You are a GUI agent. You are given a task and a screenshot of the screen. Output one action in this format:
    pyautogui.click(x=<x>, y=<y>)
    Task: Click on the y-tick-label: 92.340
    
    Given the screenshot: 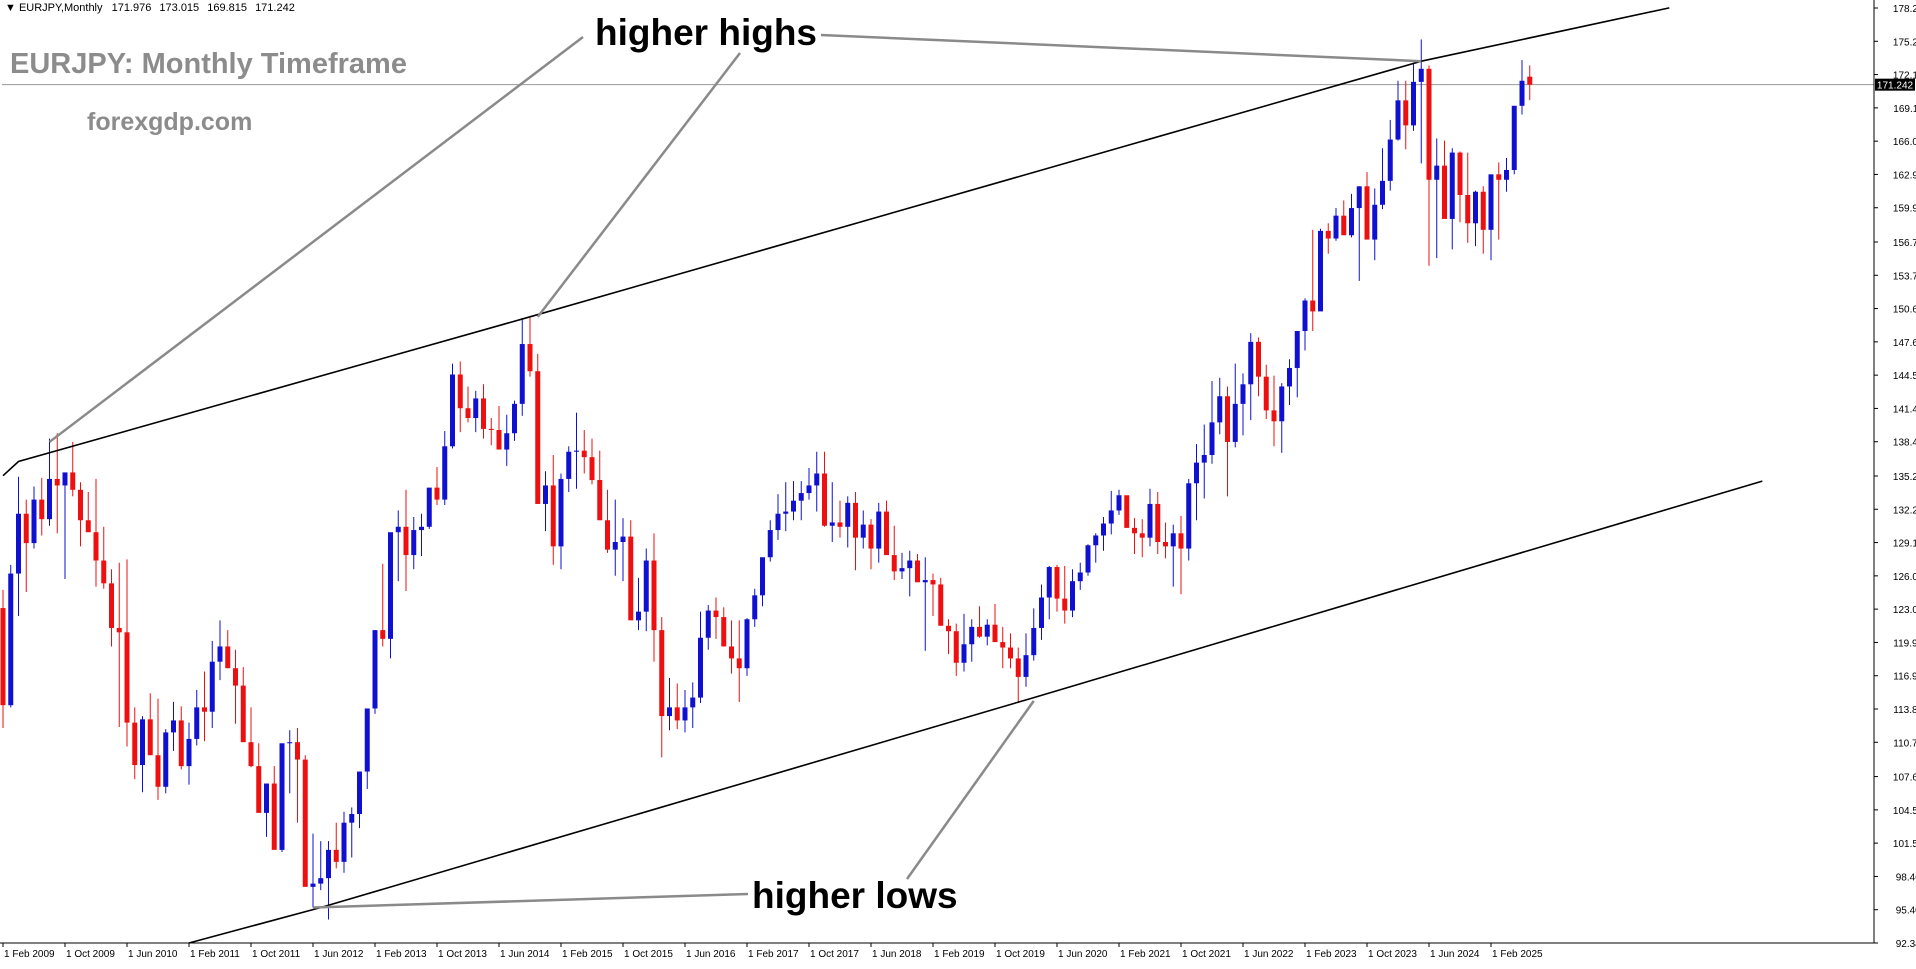 What is the action you would take?
    pyautogui.click(x=1906, y=944)
    